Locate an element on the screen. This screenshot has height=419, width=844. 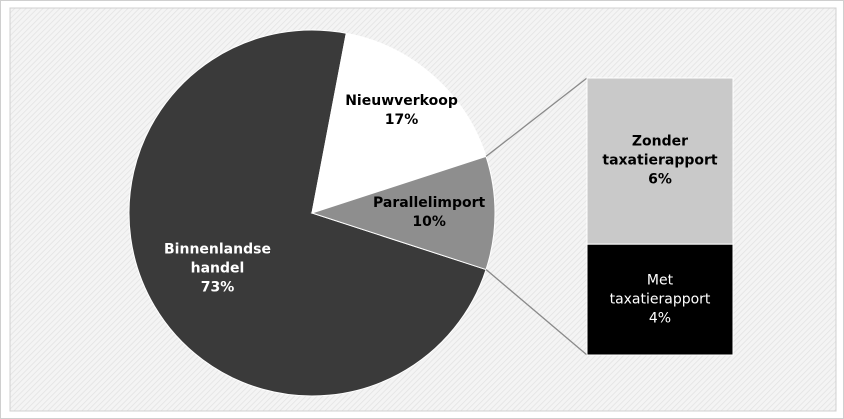
segment-label: Met taxatierapport 4% is located at coordinates (660, 299).